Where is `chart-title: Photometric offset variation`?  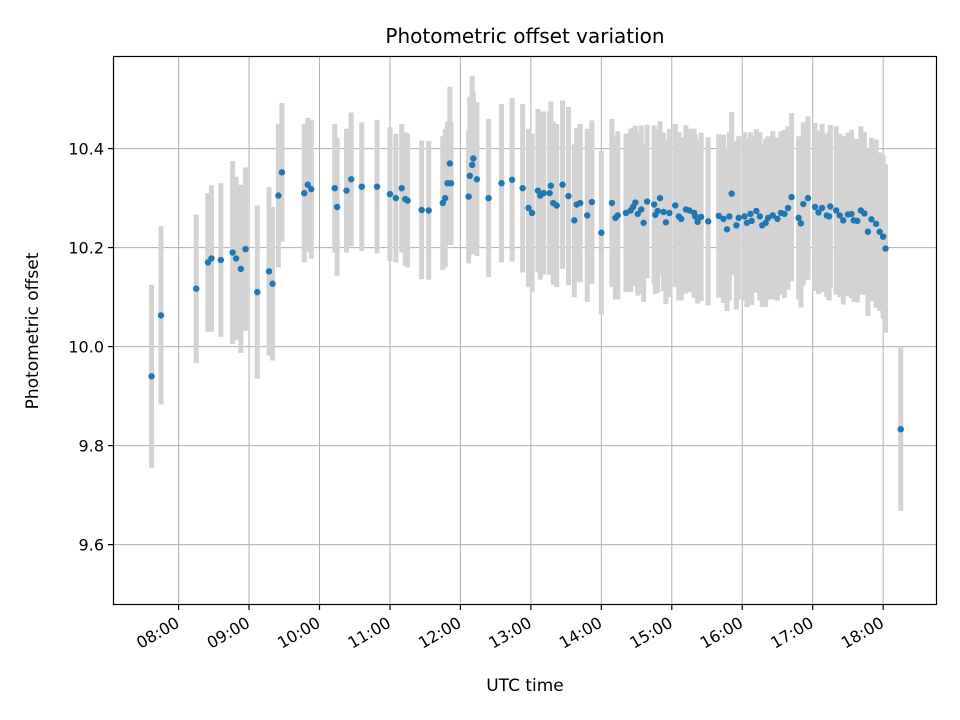
chart-title: Photometric offset variation is located at coordinates (524, 36).